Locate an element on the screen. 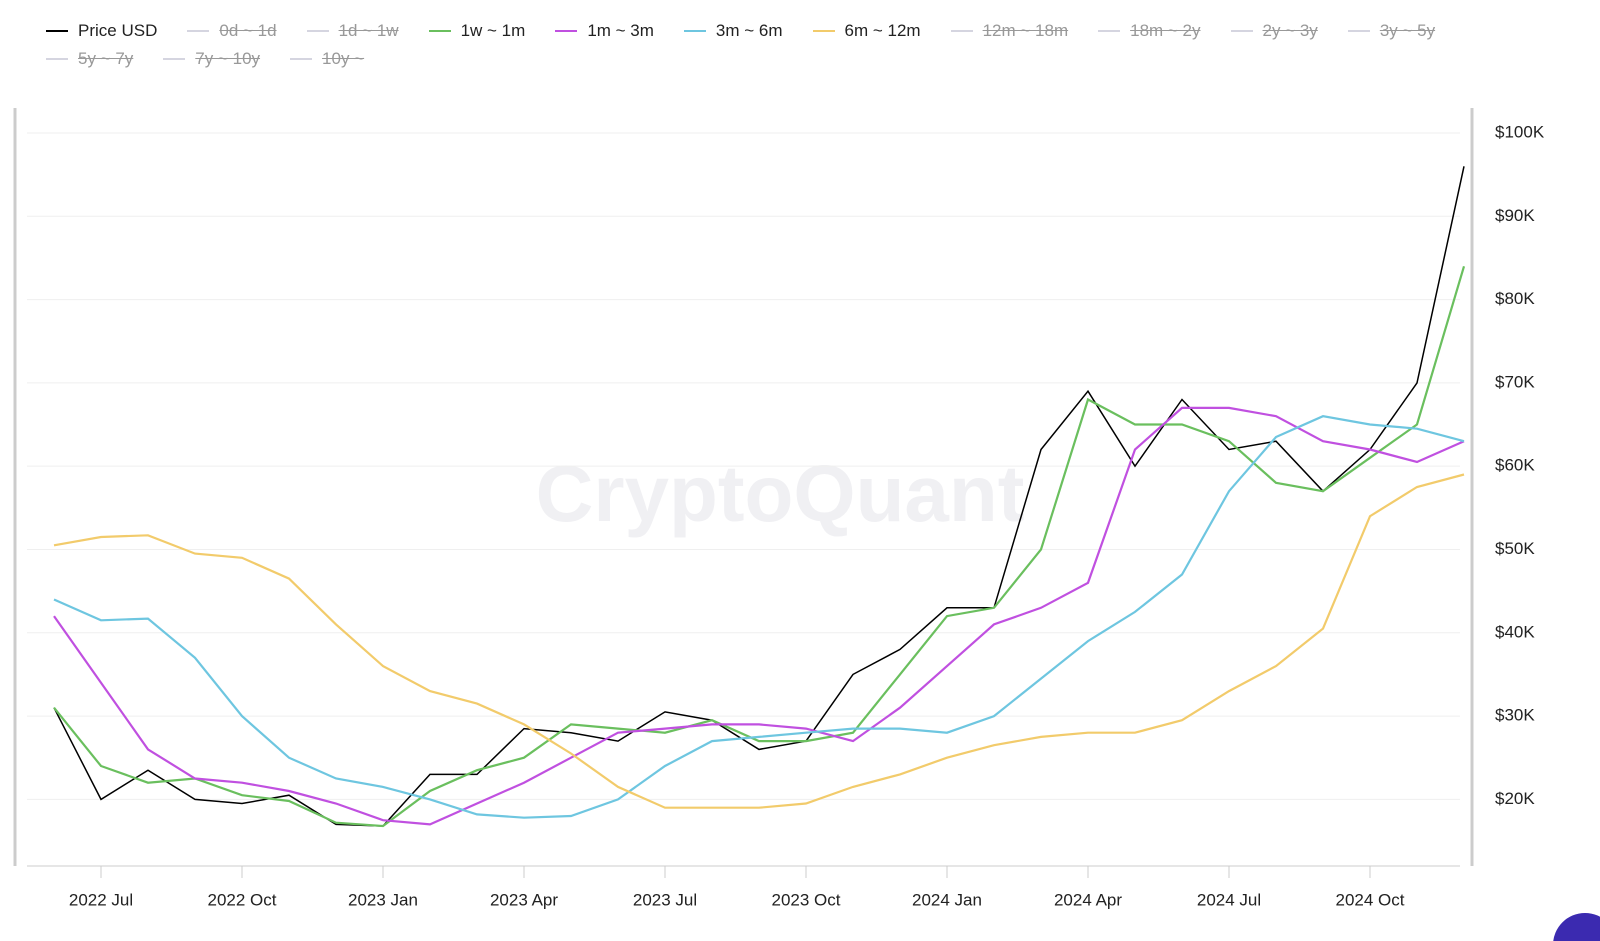 The image size is (1600, 941). legend-item: 0d ~ 1d is located at coordinates (232, 31).